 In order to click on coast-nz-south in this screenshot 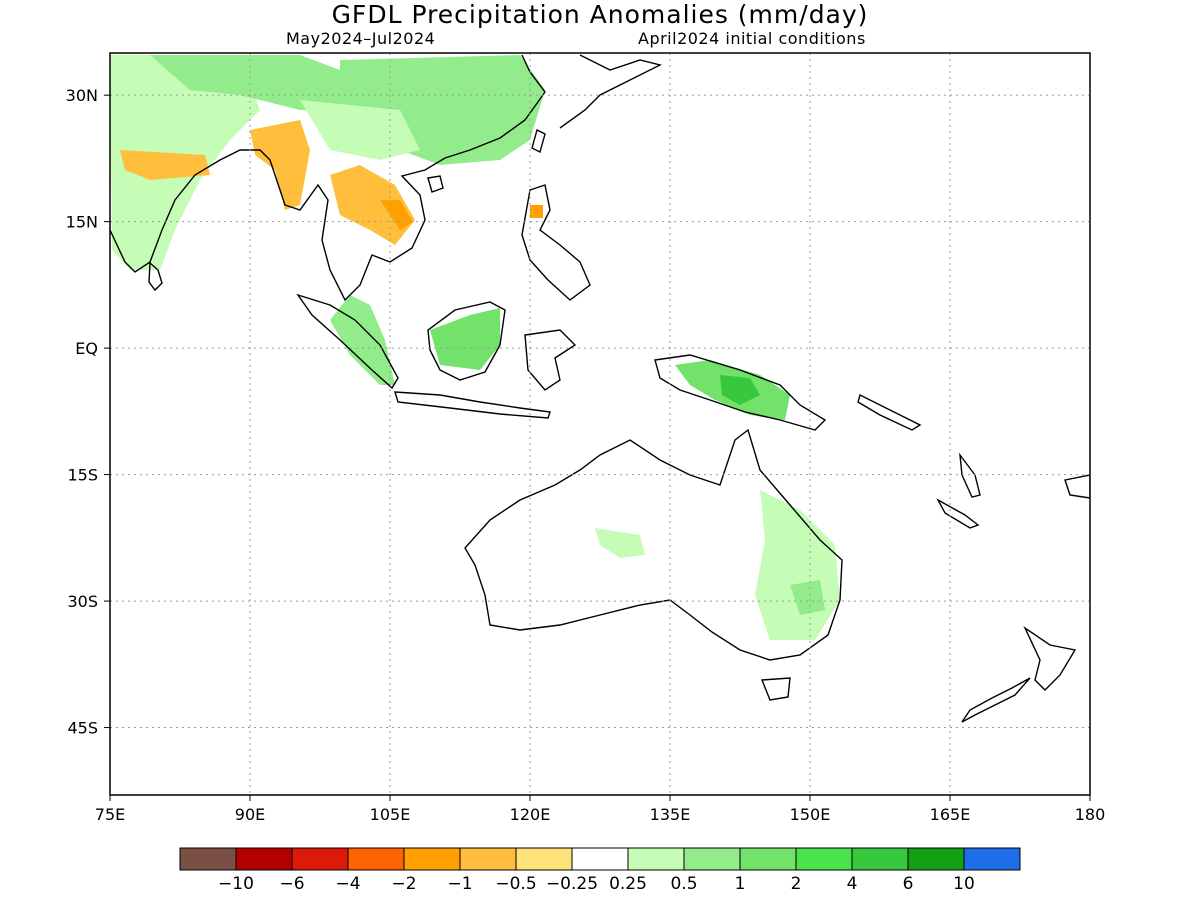, I will do `click(996, 700)`.